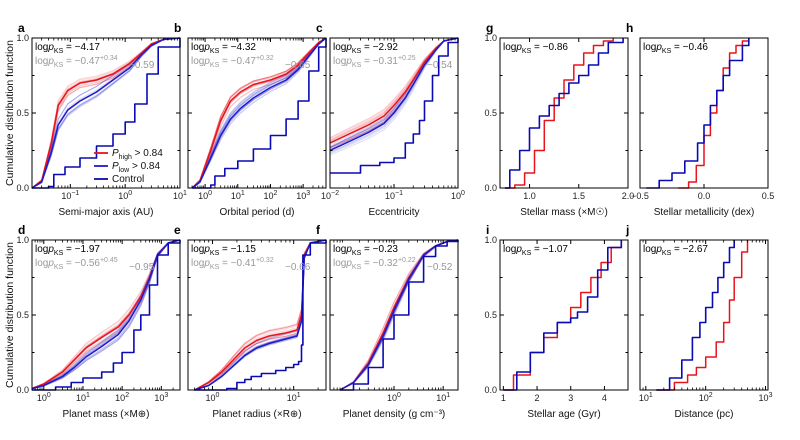 The image size is (800, 440). Describe the element at coordinates (88, 395) in the screenshot. I see `tick-exponent: 1` at that location.